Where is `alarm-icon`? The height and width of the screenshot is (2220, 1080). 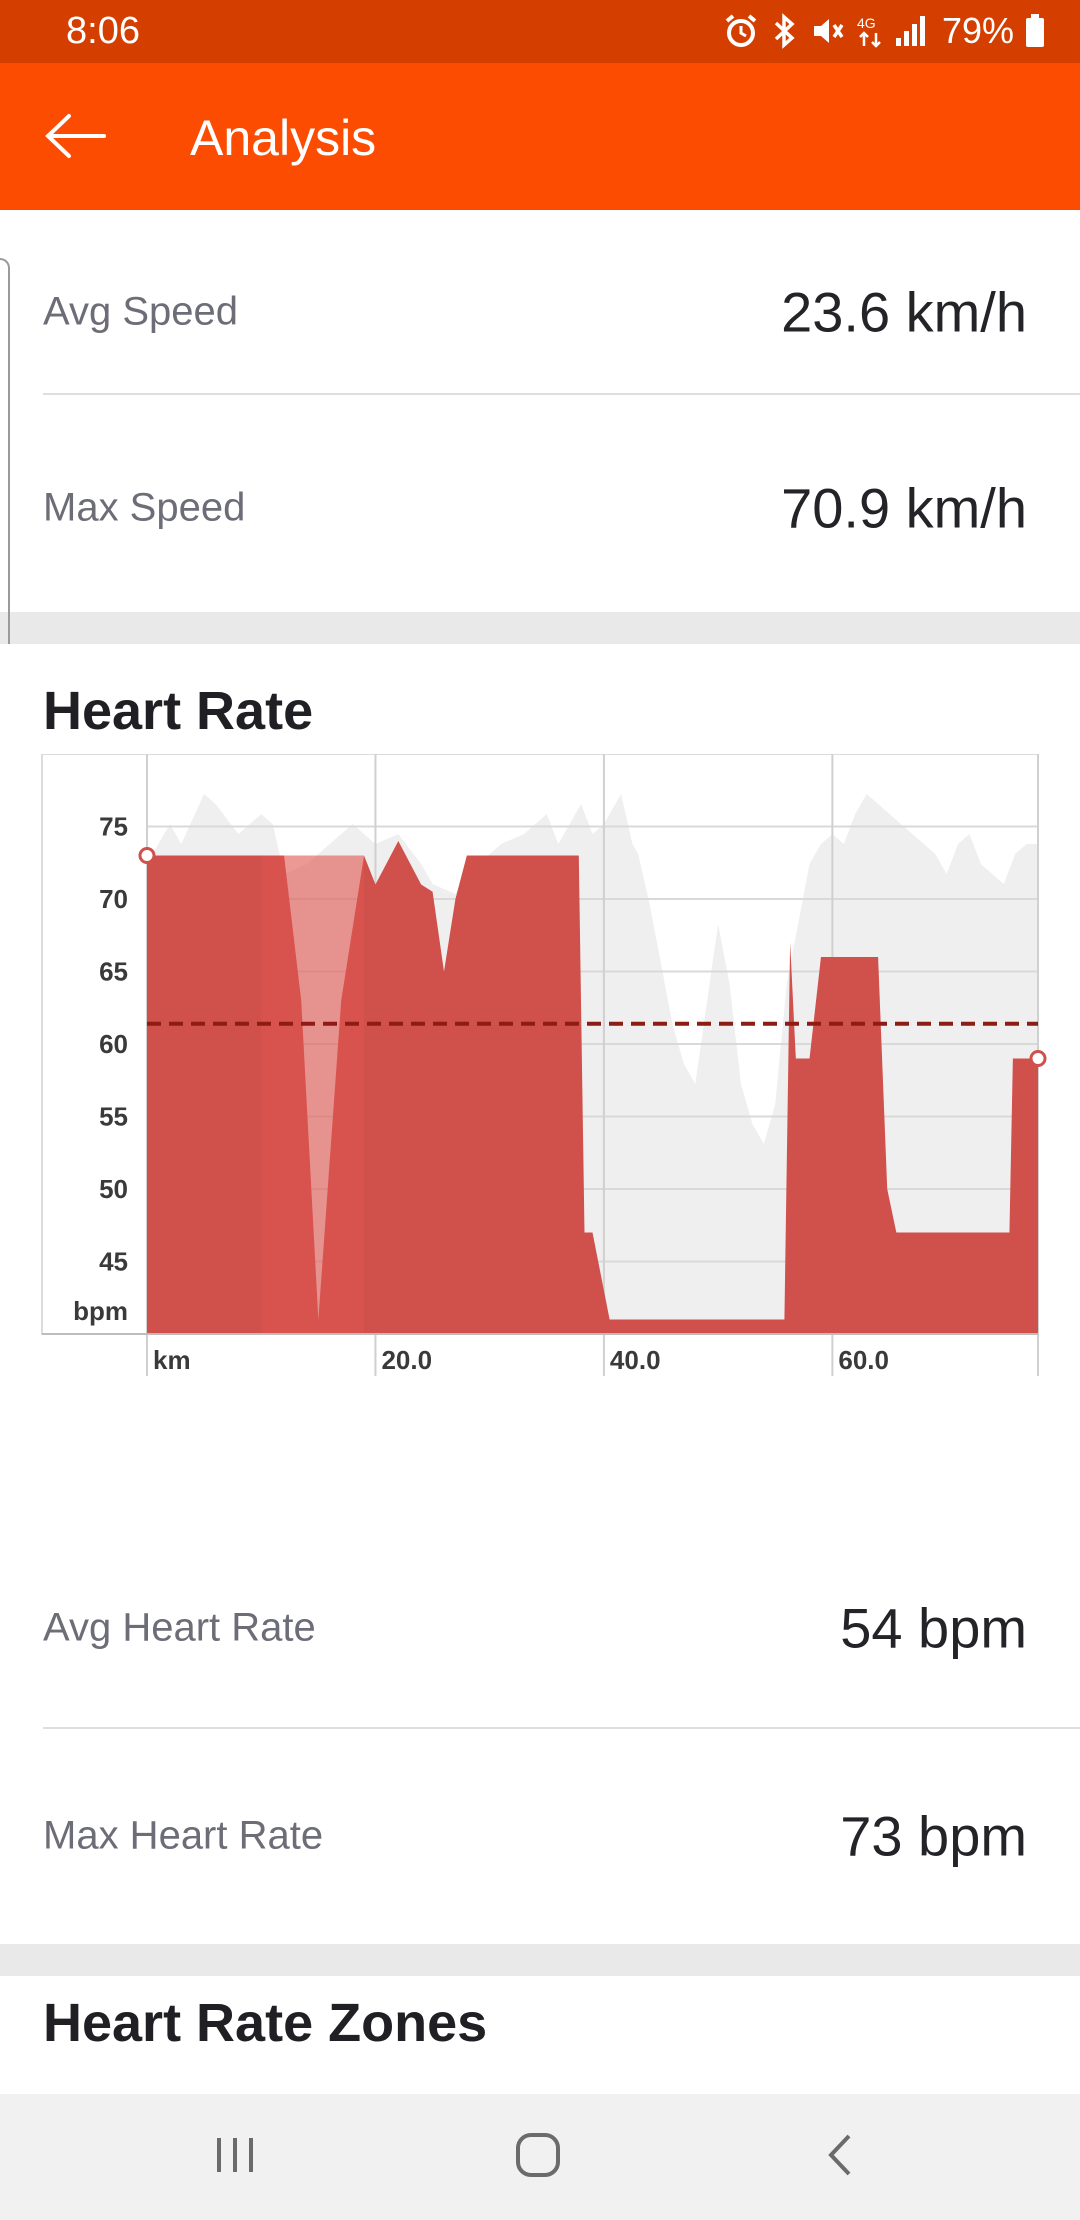
alarm-icon is located at coordinates (741, 31).